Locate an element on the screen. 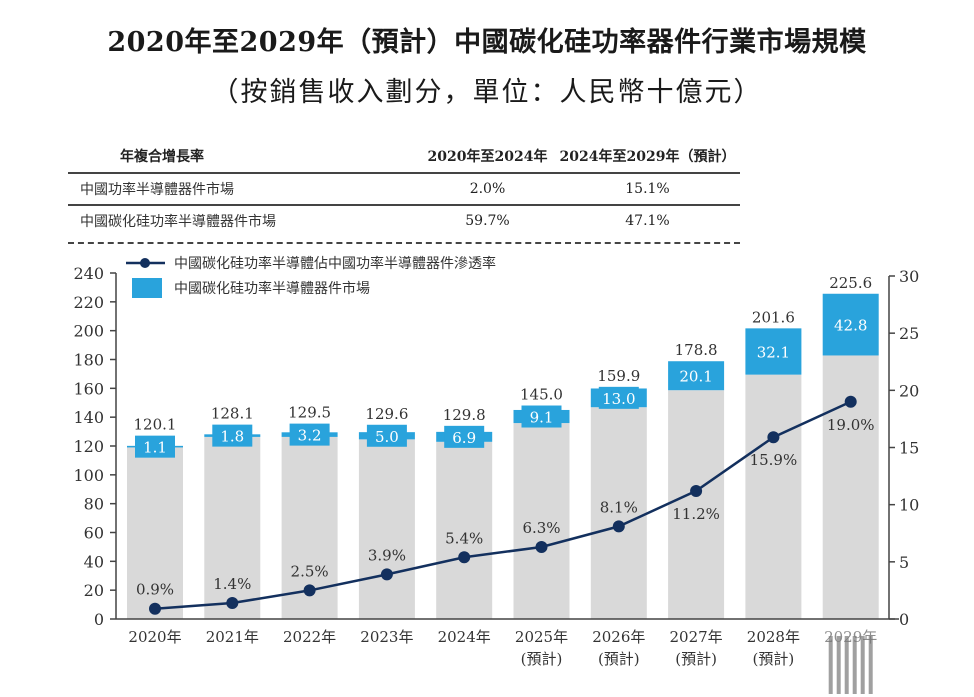 The image size is (974, 697). sic-value-label: 32.1 is located at coordinates (773, 352).